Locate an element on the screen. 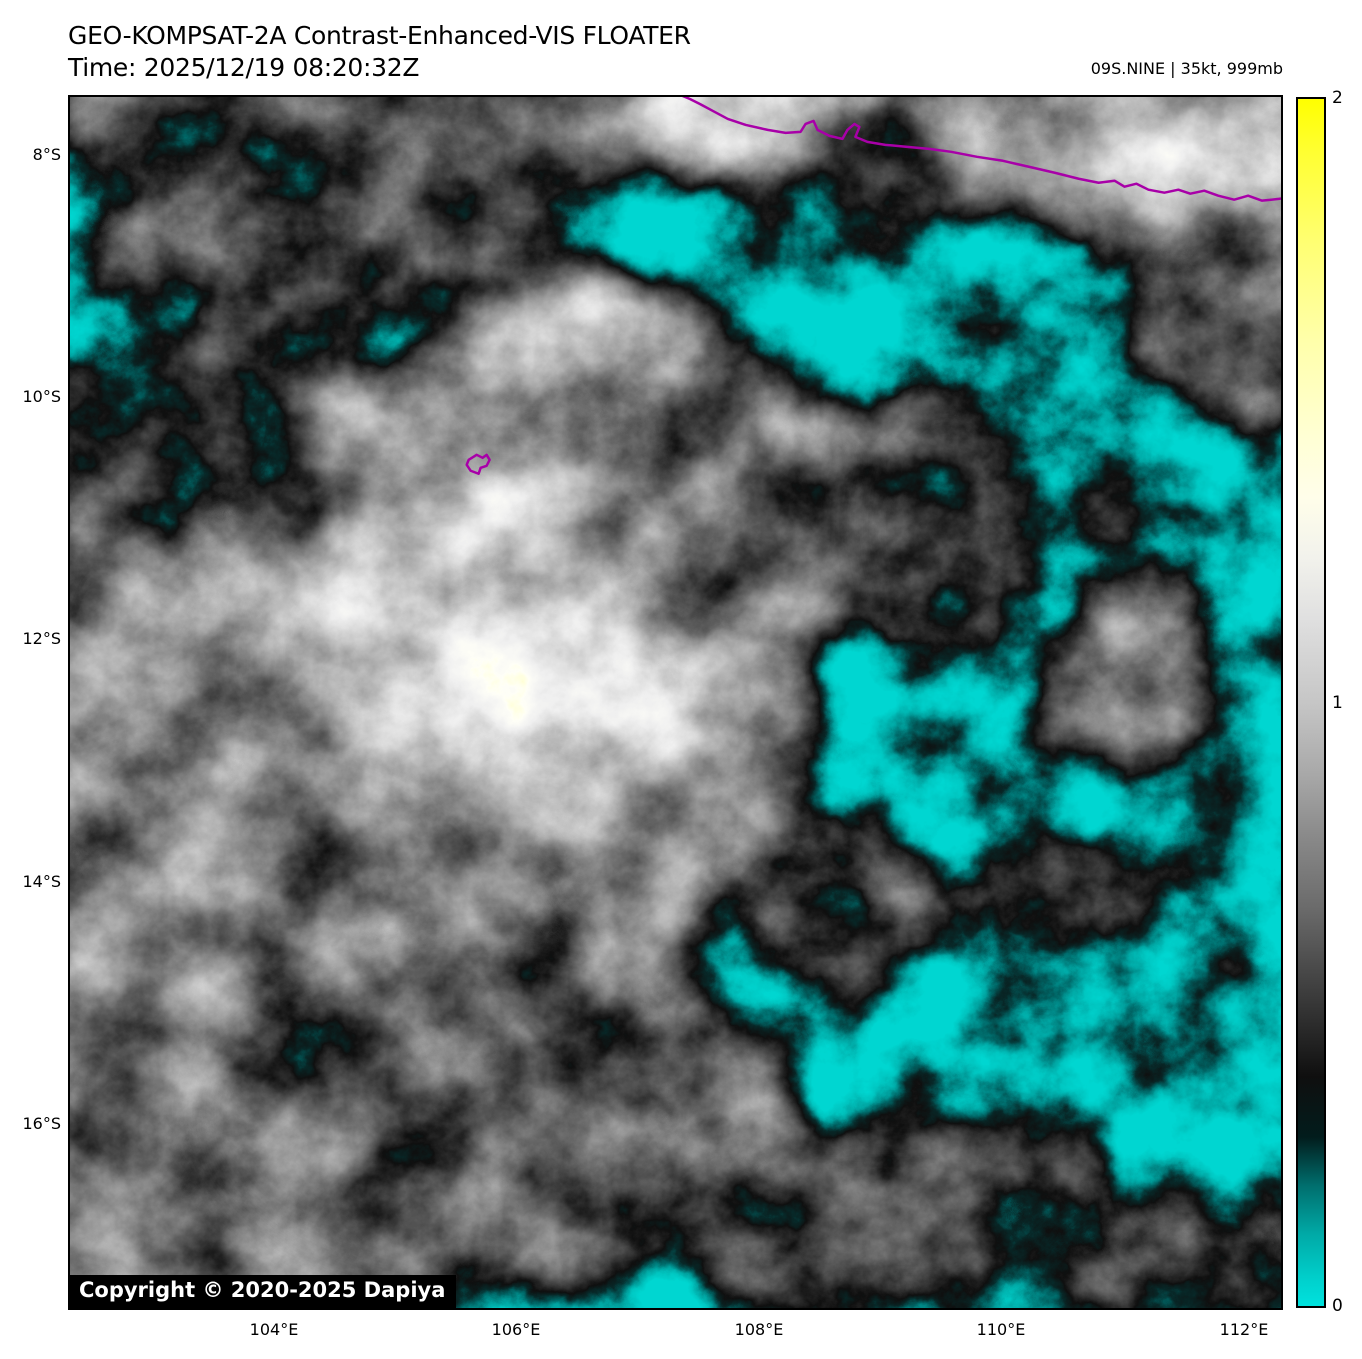 This screenshot has width=1362, height=1359. colorbar is located at coordinates (1311, 702).